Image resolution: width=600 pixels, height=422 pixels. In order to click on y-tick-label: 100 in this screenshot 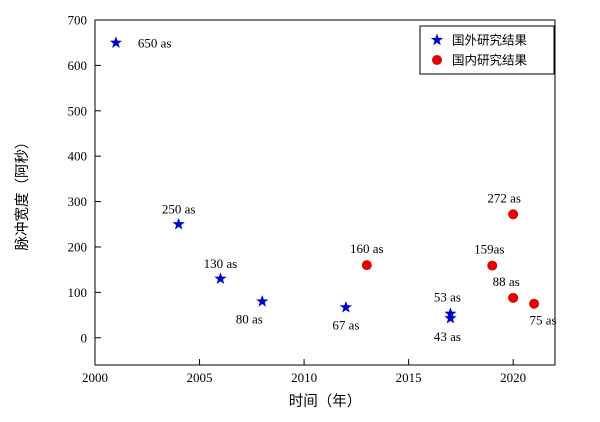, I will do `click(78, 292)`.